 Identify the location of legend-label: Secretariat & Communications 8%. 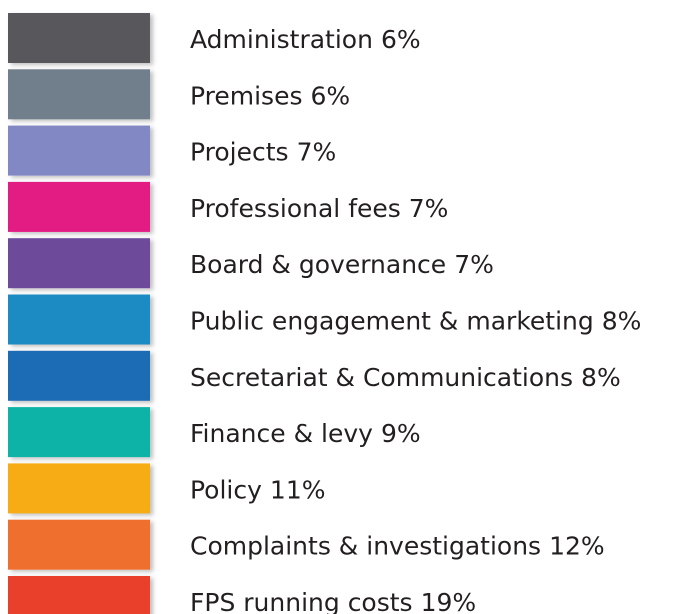
(405, 377).